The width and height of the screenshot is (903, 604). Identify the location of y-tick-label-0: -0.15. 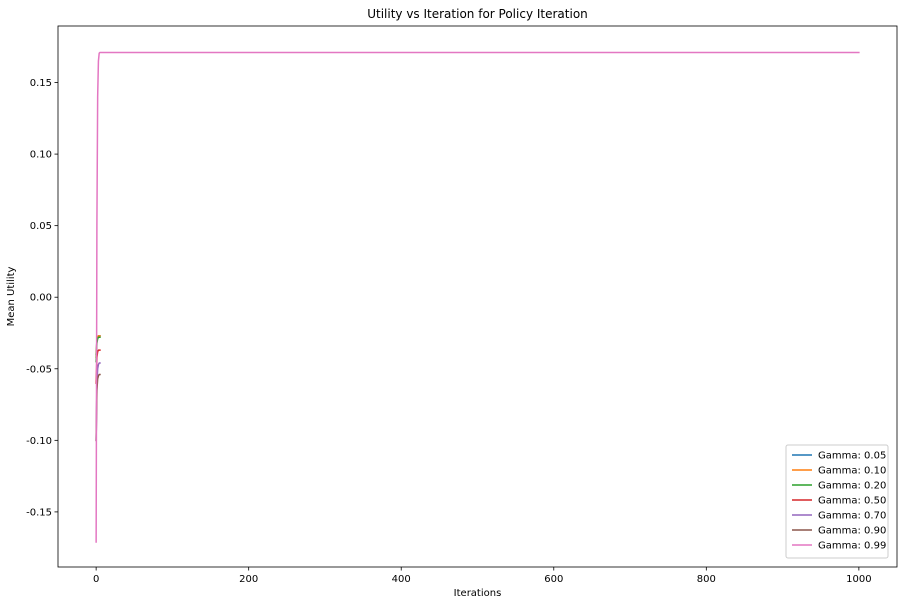
(39, 512).